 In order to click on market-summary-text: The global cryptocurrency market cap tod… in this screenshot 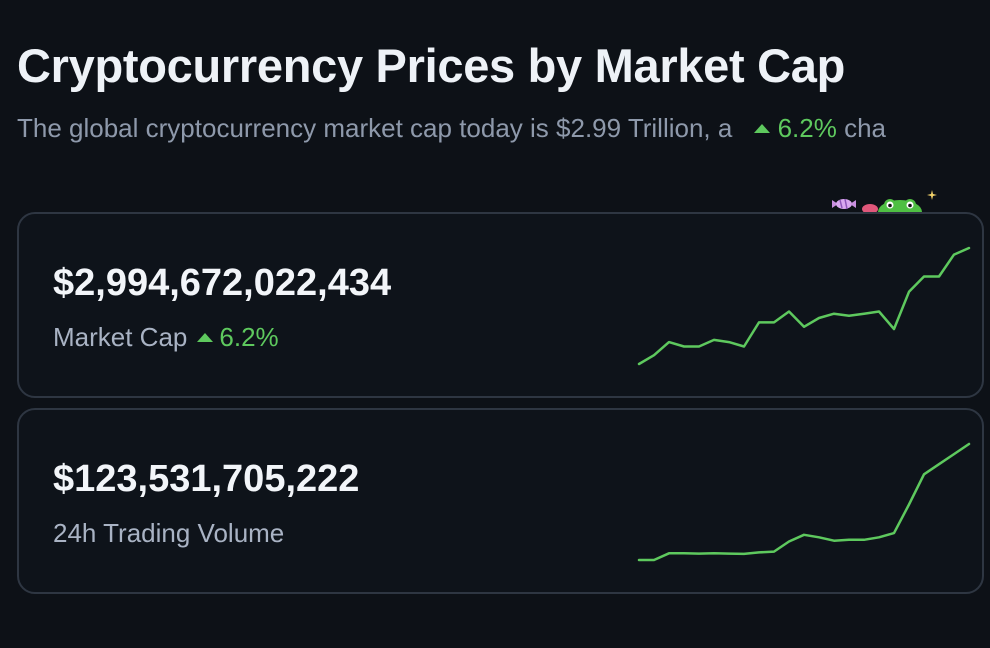, I will do `click(375, 128)`.